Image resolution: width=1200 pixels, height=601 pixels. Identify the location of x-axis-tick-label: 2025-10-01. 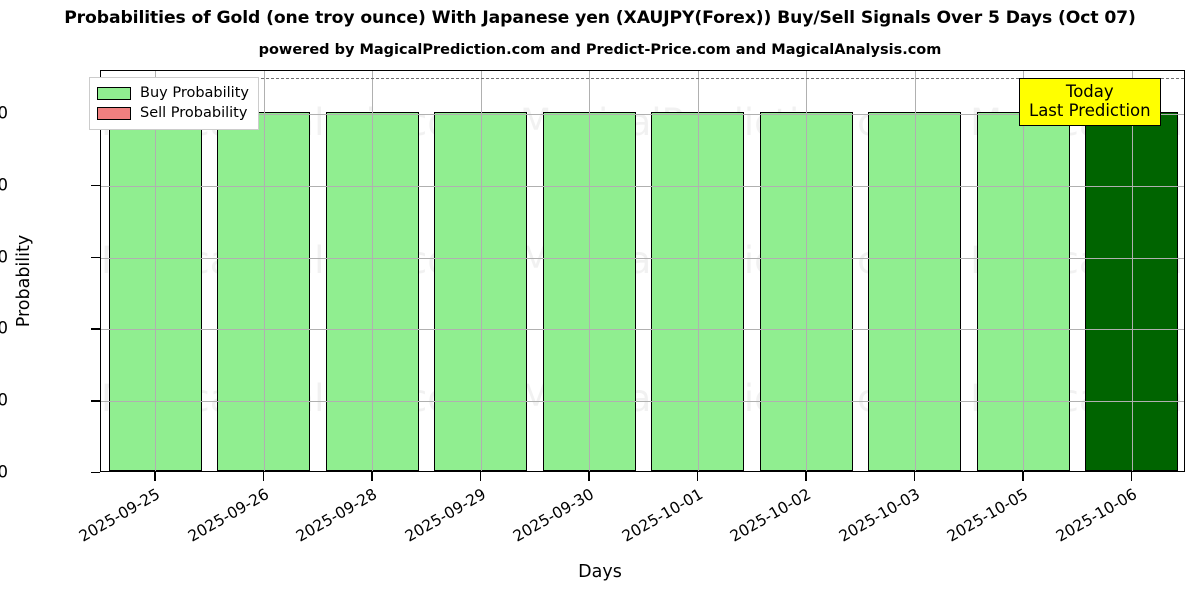
(662, 515).